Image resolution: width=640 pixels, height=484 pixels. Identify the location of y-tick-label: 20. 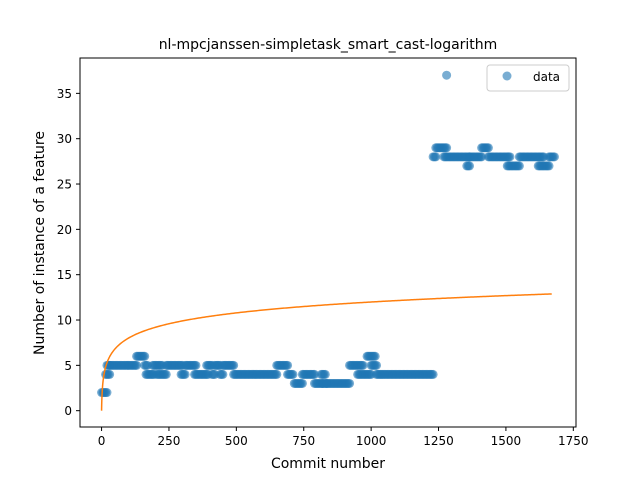
(64, 230).